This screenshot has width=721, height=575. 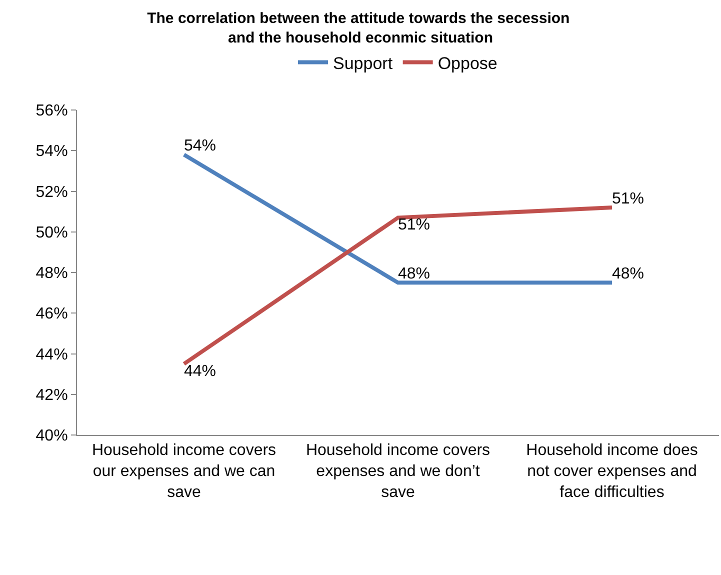 What do you see at coordinates (200, 371) in the screenshot?
I see `data-label: 44%` at bounding box center [200, 371].